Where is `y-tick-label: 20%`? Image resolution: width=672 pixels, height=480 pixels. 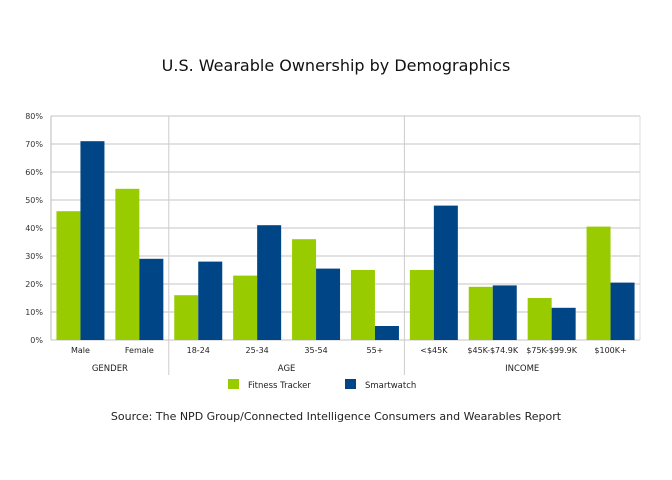 y-tick-label: 20% is located at coordinates (34, 284).